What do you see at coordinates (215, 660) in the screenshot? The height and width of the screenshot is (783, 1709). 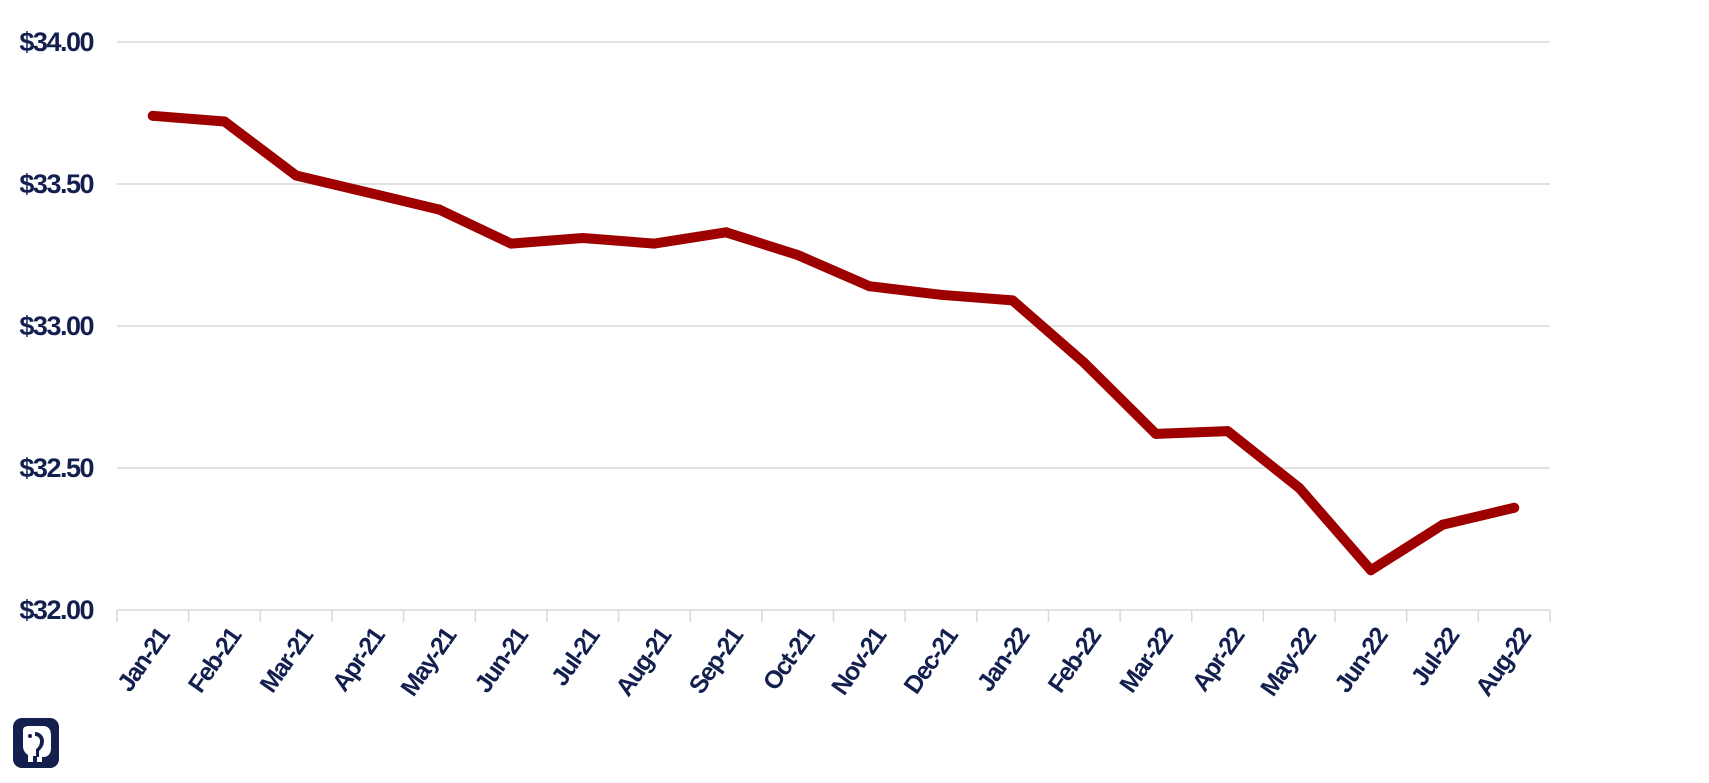 I see `x-tick-label: Feb-21` at bounding box center [215, 660].